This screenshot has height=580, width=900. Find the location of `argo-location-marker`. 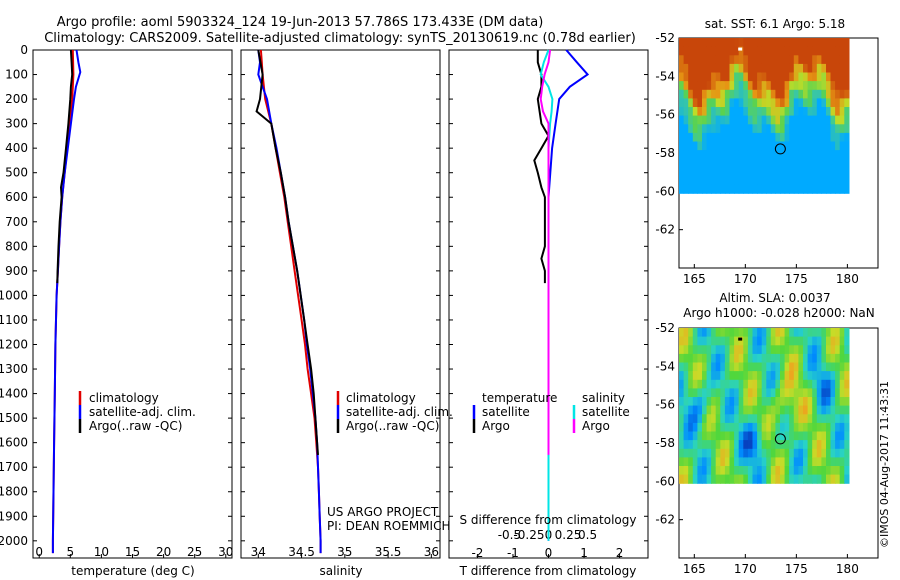

argo-location-marker is located at coordinates (780, 439).